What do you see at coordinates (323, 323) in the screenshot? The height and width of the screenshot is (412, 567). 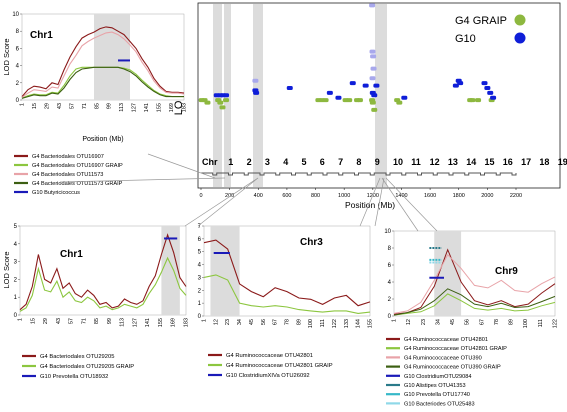 I see `chr3-x-tick-label: 111` at bounding box center [323, 323].